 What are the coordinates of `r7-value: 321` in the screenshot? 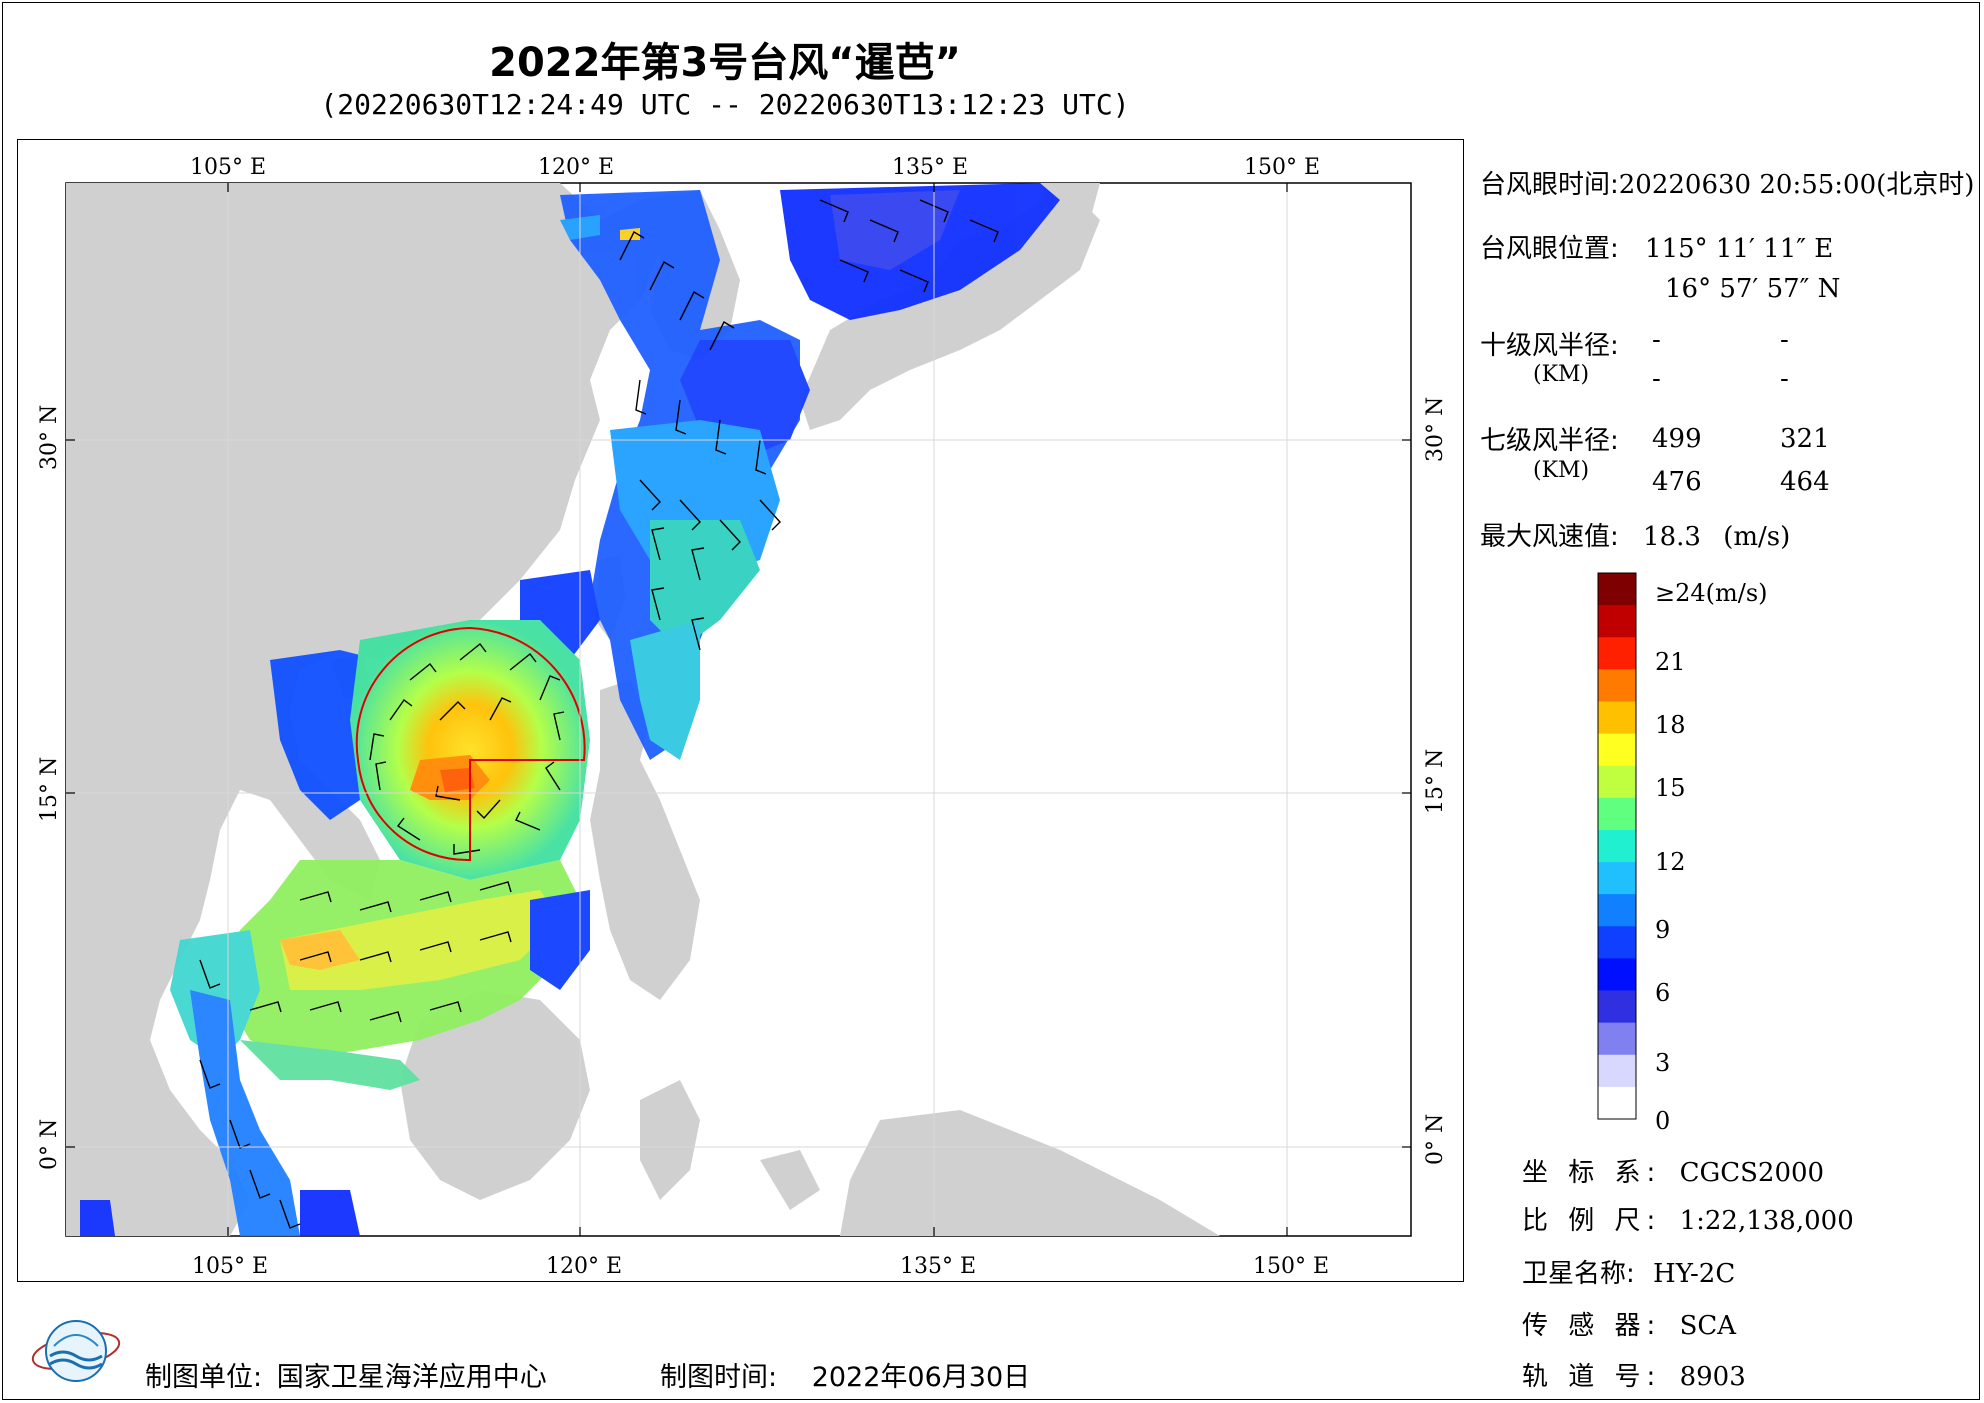 It's located at (1805, 439).